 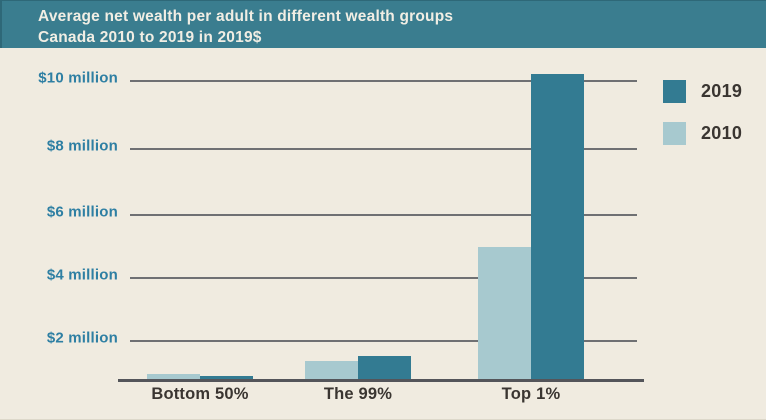 What do you see at coordinates (722, 91) in the screenshot?
I see `legend-label-2019: 2019` at bounding box center [722, 91].